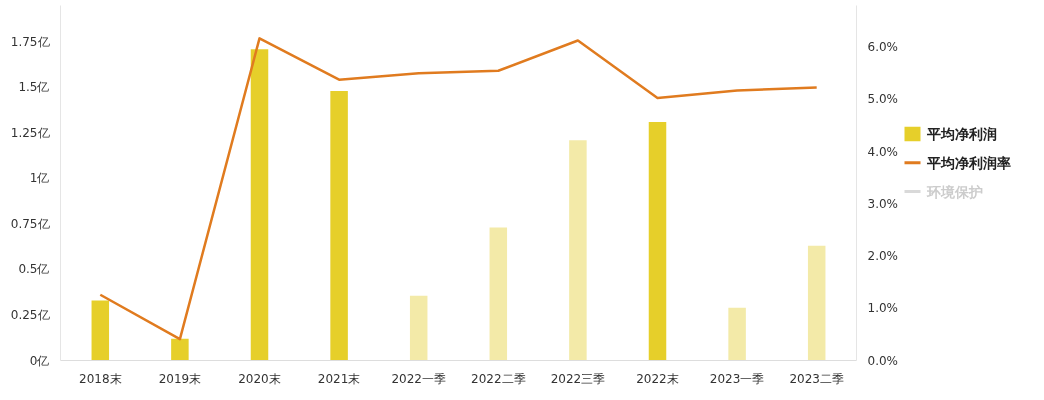 The image size is (1044, 400). I want to click on y-tick-label: 0.75亿, so click(30, 223).